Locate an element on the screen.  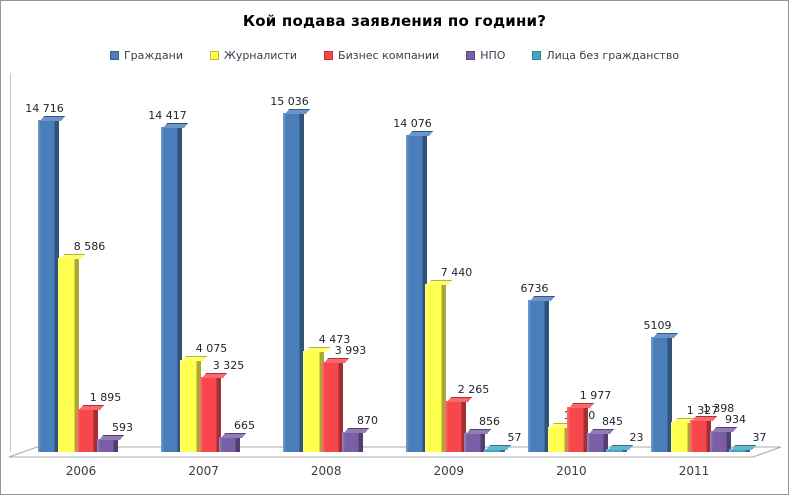
bar-stateless-persons-2011 is located at coordinates (743, 448).